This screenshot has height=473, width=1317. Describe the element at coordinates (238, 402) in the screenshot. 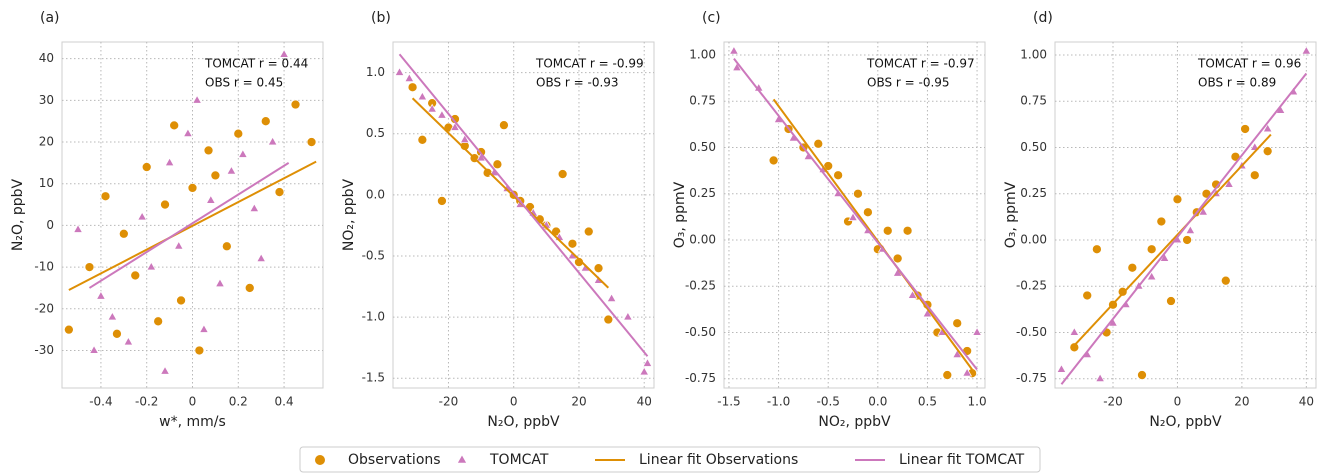

I see `x-tick-label: 0.2` at that location.